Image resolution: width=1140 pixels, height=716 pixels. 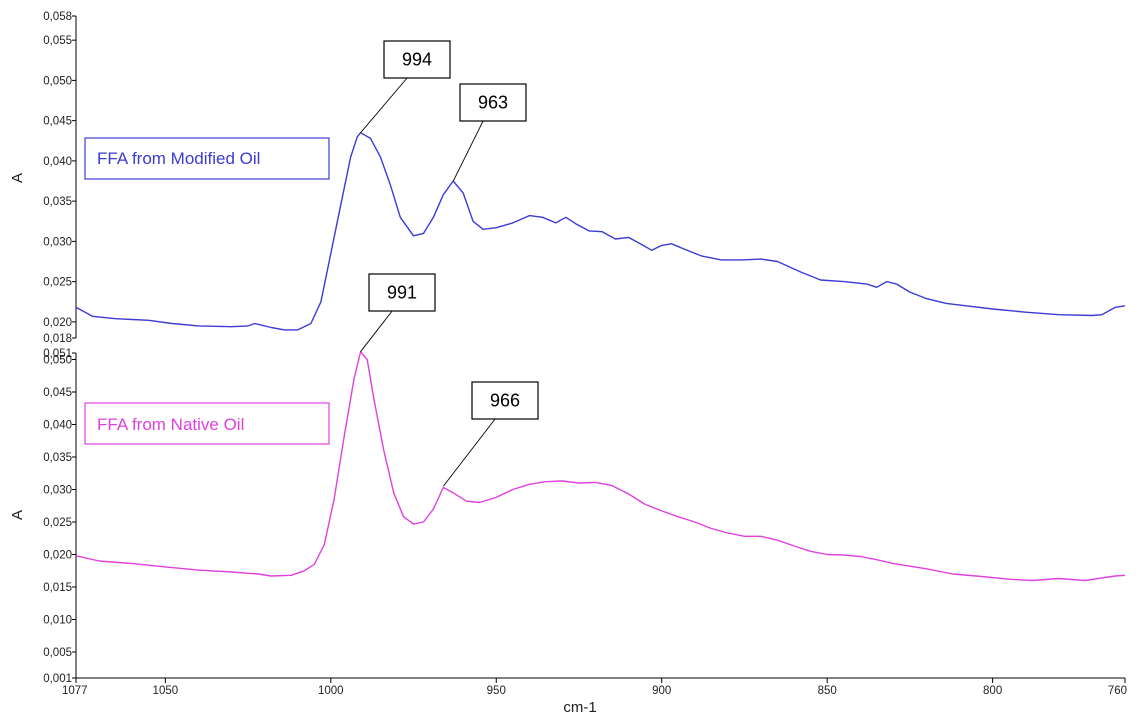 What do you see at coordinates (57, 523) in the screenshot?
I see `bottom-y-tick-label: 0,025` at bounding box center [57, 523].